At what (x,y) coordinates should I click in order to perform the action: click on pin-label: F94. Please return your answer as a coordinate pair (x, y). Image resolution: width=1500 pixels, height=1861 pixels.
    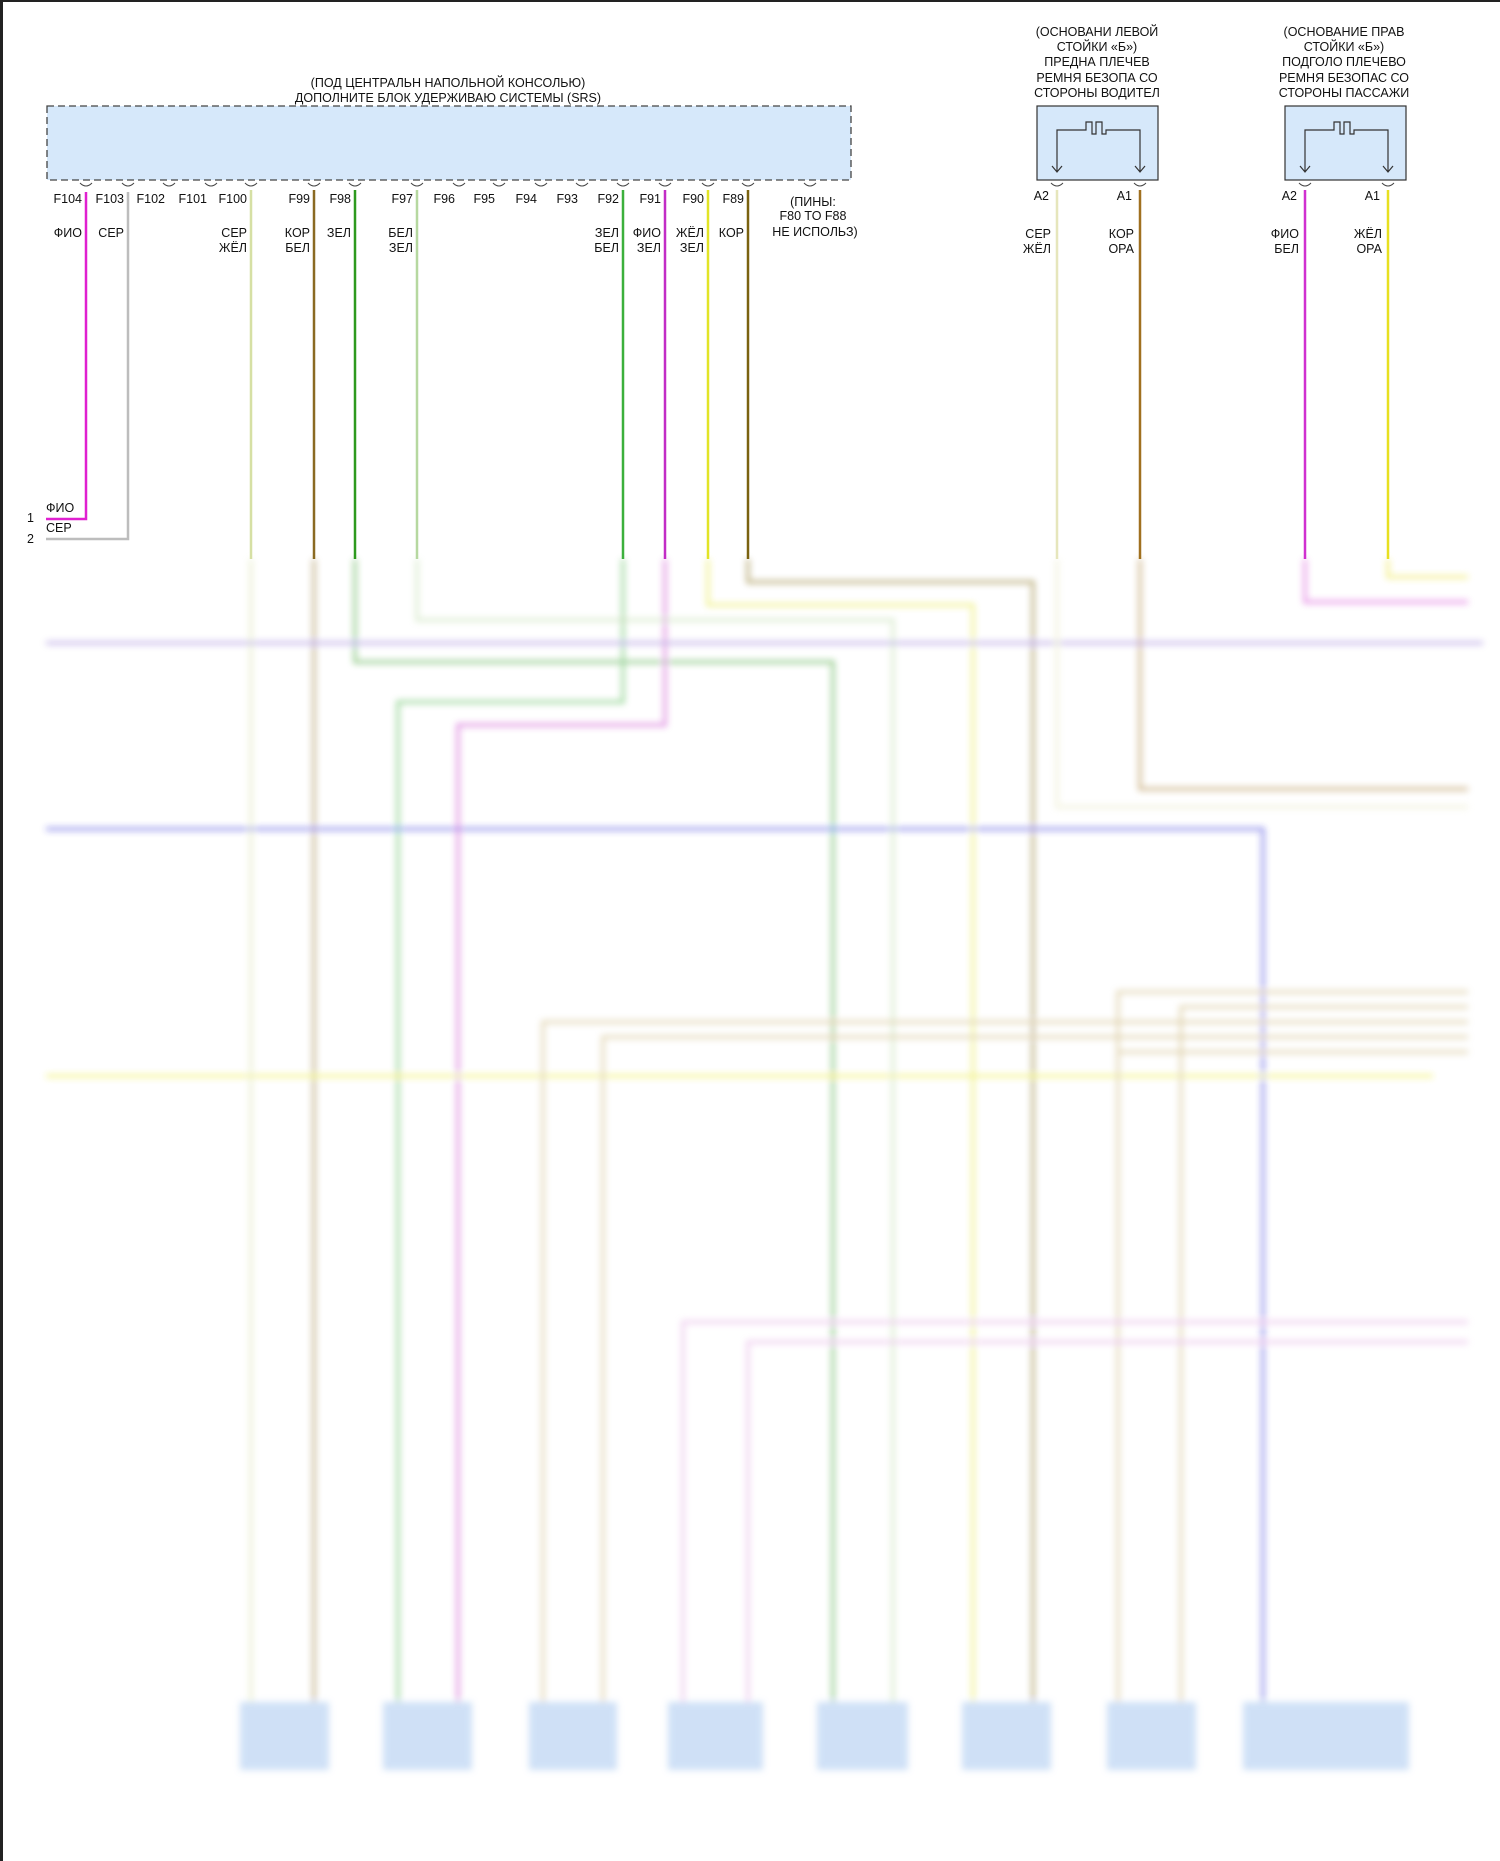
    Looking at the image, I should click on (526, 199).